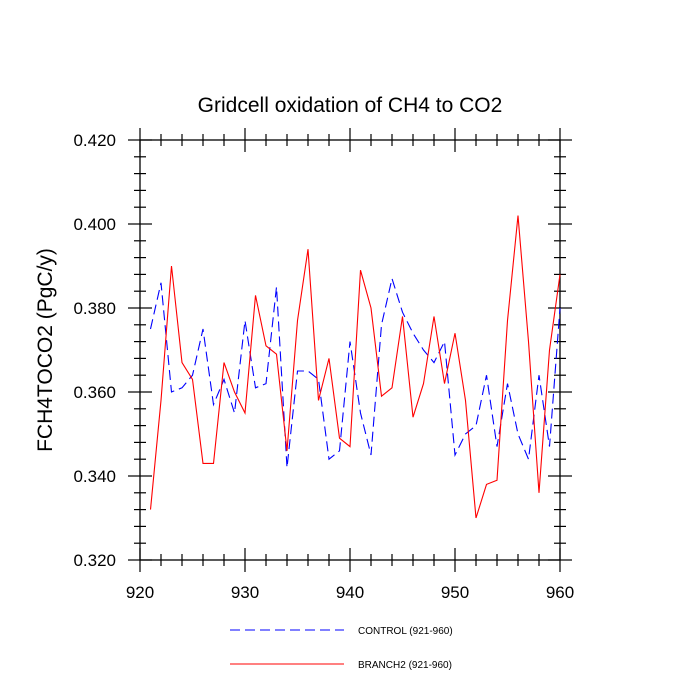 The image size is (700, 700). What do you see at coordinates (45, 350) in the screenshot?
I see `y-axis-label: FCH4TOCO2 (PgC/y)` at bounding box center [45, 350].